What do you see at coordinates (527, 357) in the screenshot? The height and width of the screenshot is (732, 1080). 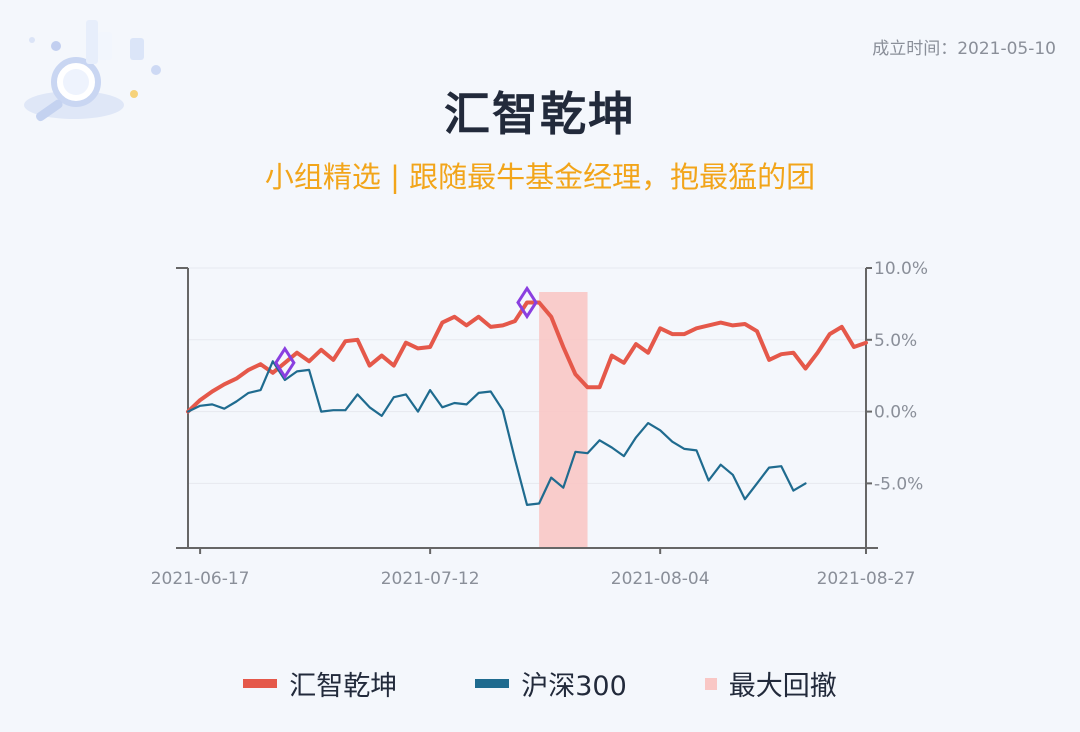 I see `series-line-fund` at bounding box center [527, 357].